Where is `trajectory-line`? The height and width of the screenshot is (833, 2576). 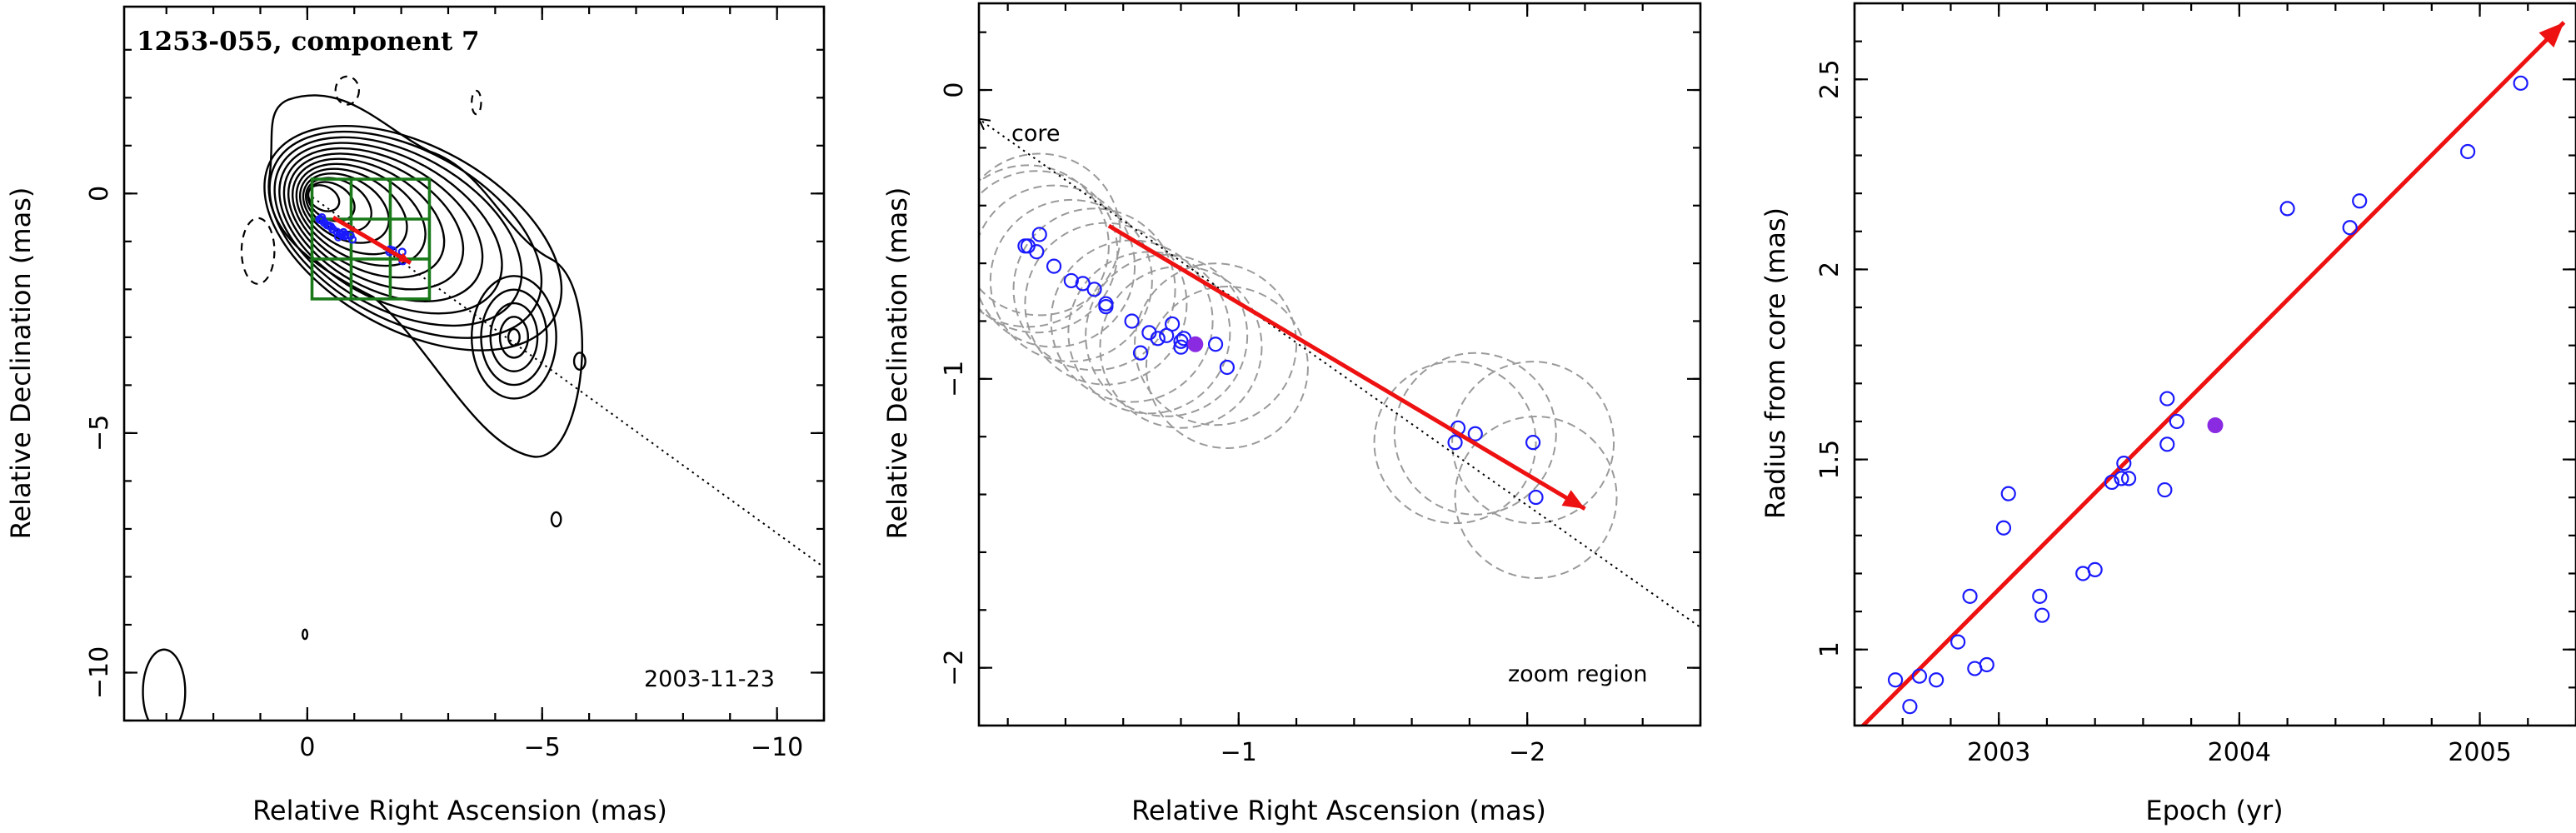 trajectory-line is located at coordinates (565, 380).